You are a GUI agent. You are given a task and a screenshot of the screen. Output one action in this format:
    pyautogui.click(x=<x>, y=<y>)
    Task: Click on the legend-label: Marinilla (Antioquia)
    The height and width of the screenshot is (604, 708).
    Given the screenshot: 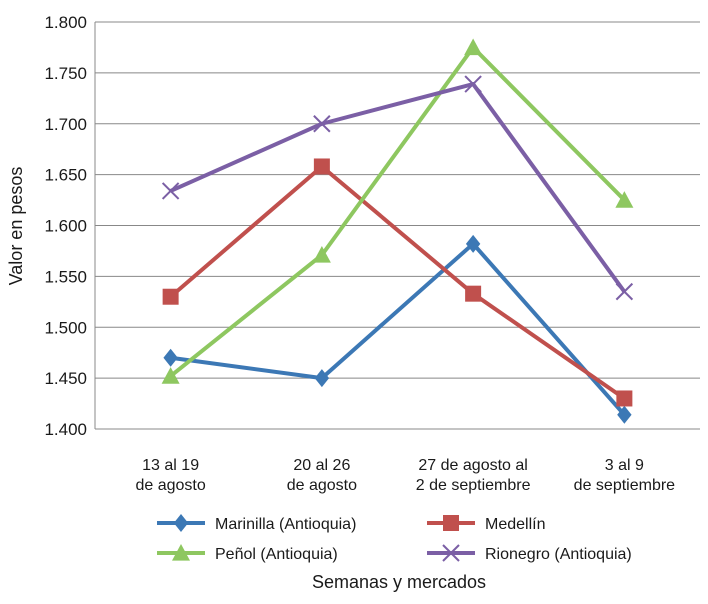 What is the action you would take?
    pyautogui.click(x=285, y=524)
    